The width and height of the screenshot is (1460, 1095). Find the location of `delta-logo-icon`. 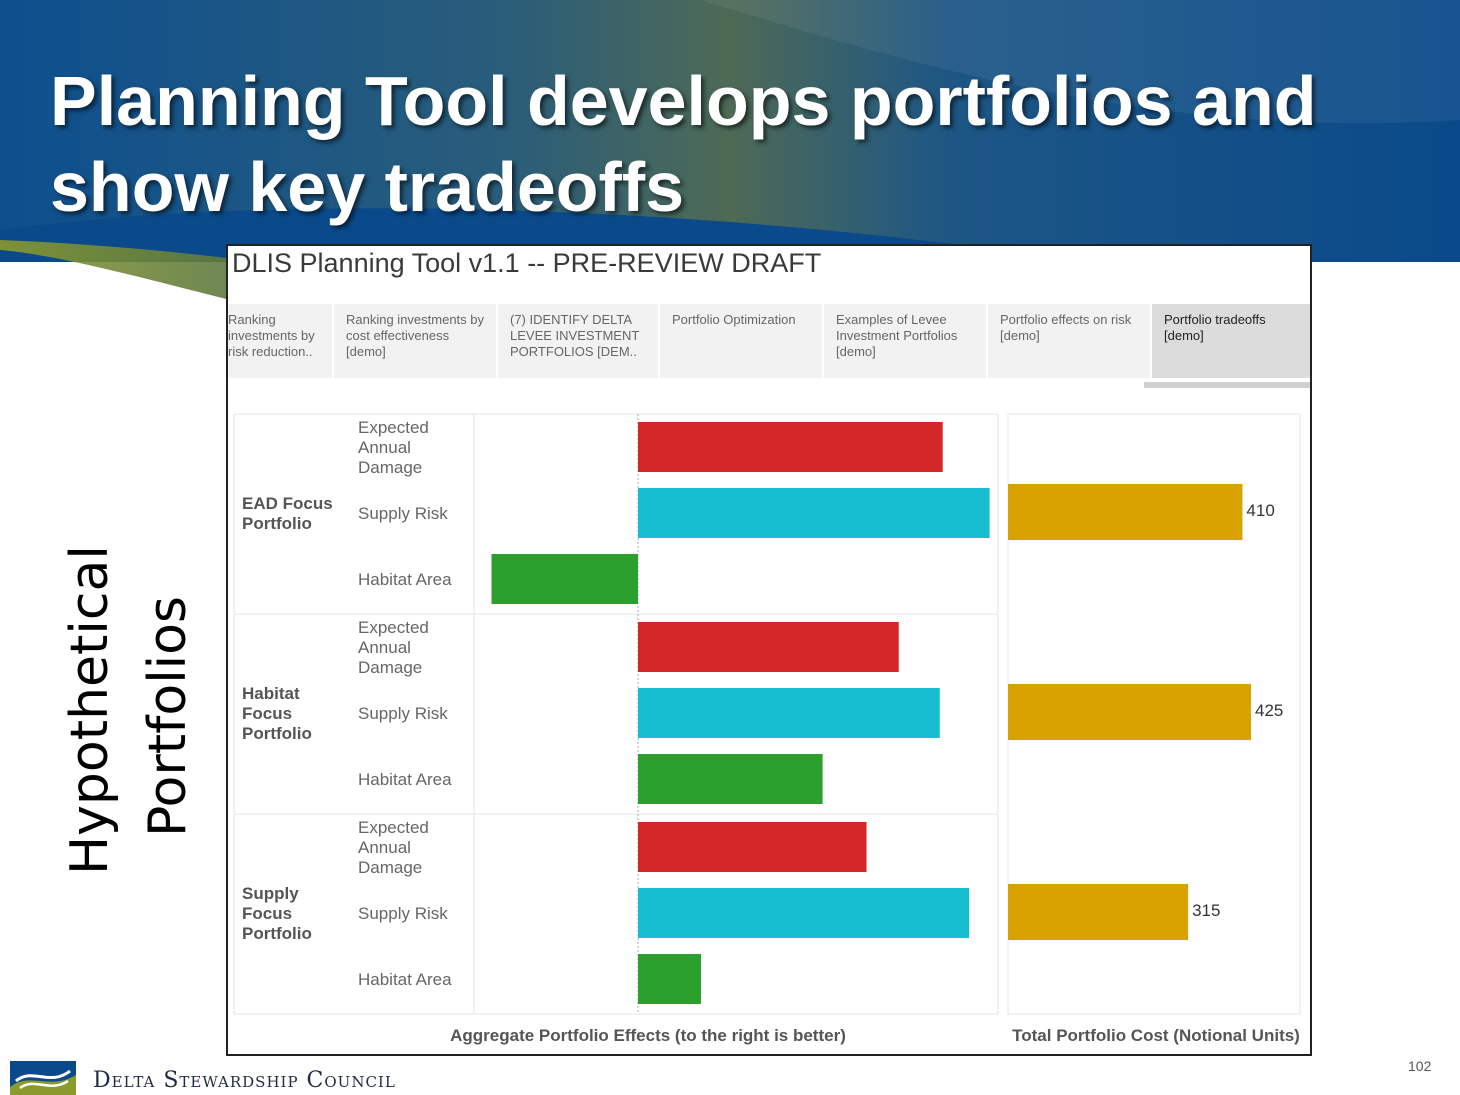

delta-logo-icon is located at coordinates (43, 1078).